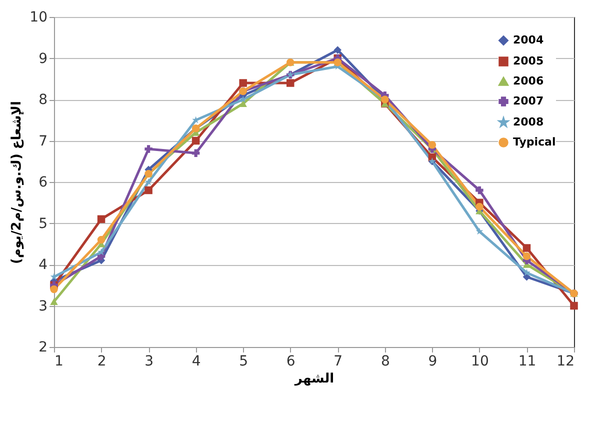  Describe the element at coordinates (528, 122) in the screenshot. I see `legend-label: 2008` at that location.